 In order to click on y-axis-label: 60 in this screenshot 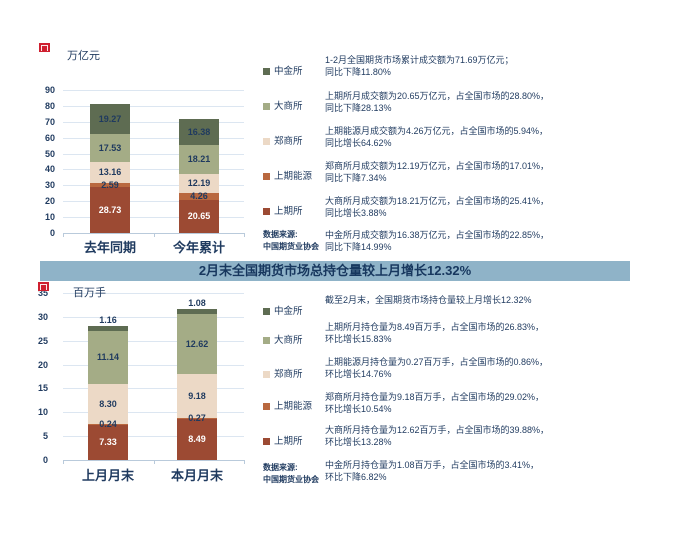, I will do `click(49, 137)`.